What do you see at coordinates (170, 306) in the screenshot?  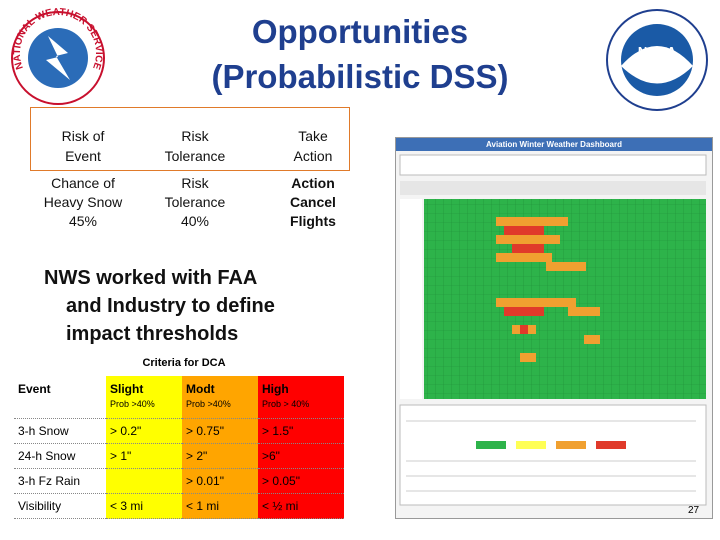 I see `bullet-line: and Industry to define` at bounding box center [170, 306].